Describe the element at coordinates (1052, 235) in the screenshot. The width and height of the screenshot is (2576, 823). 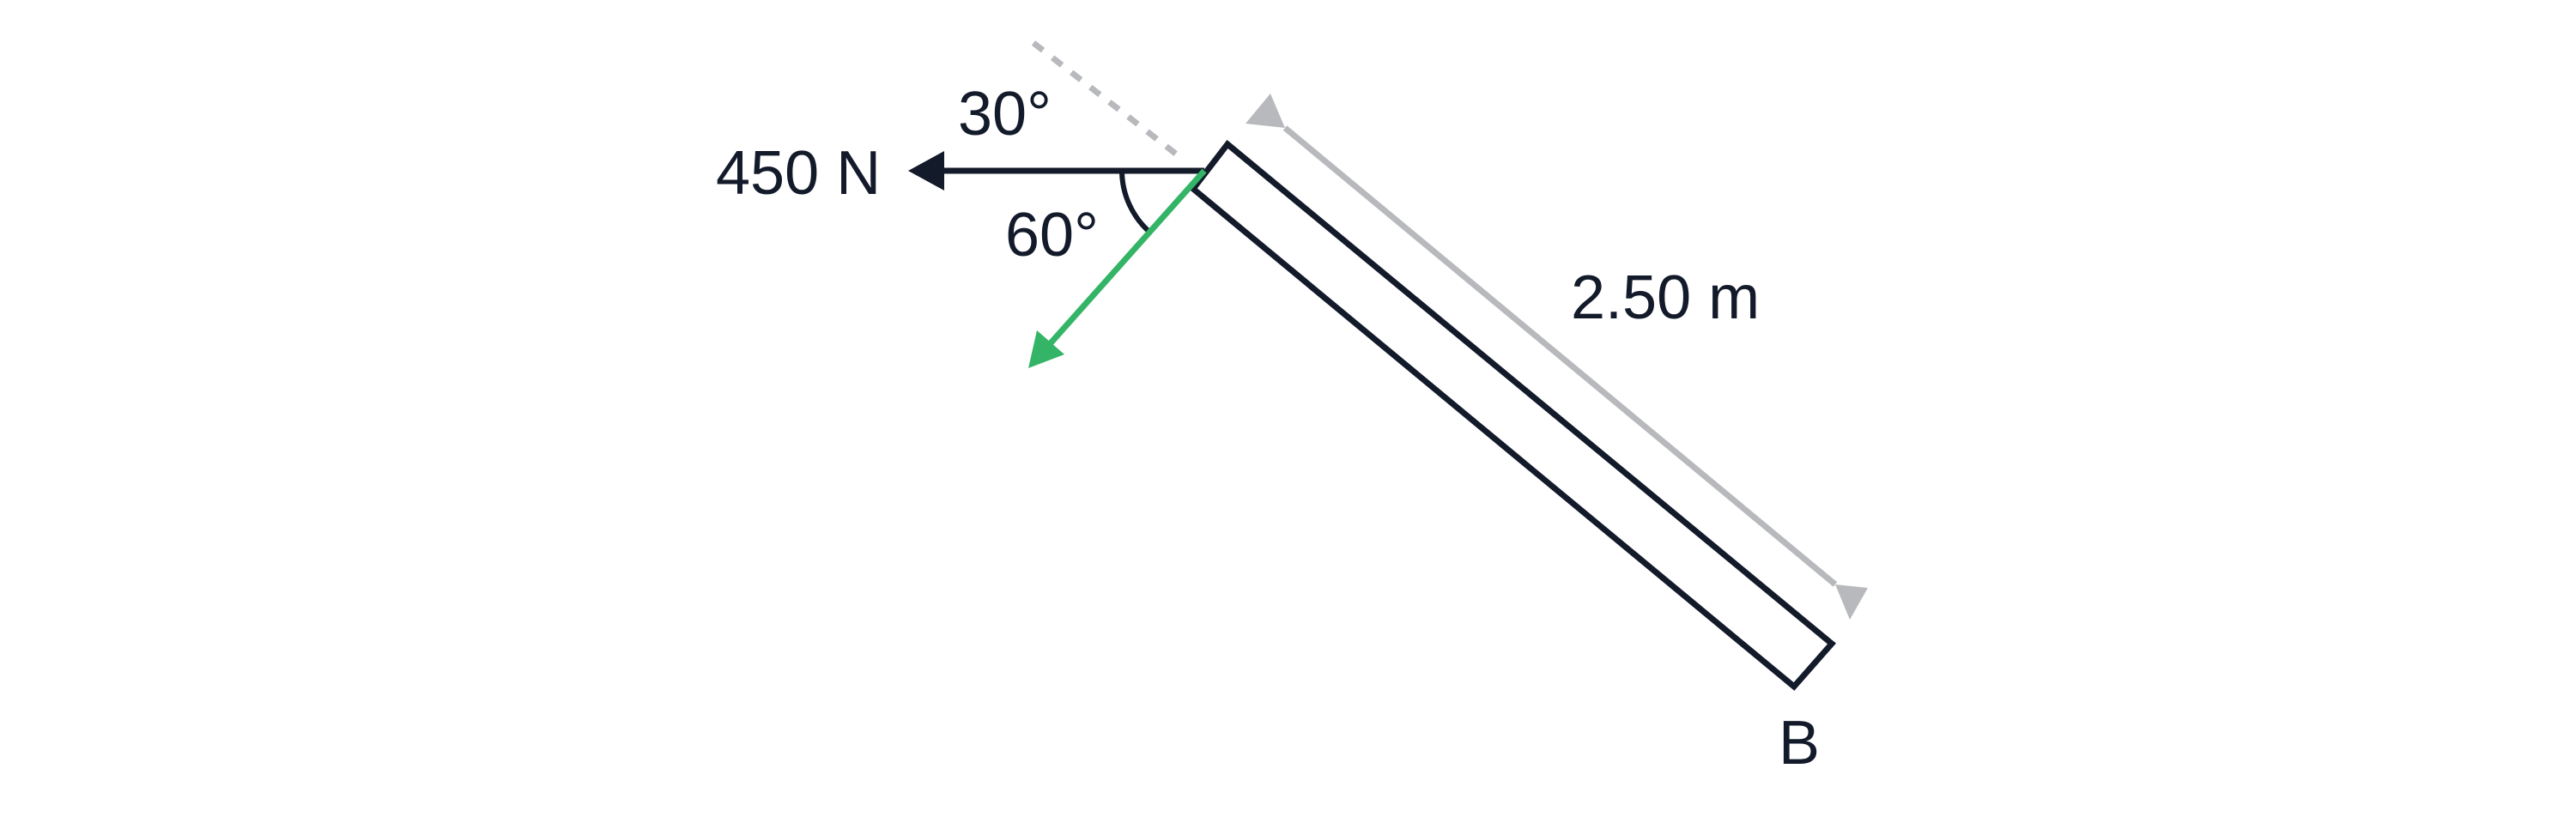
I see `angle-label-60: 60°` at that location.